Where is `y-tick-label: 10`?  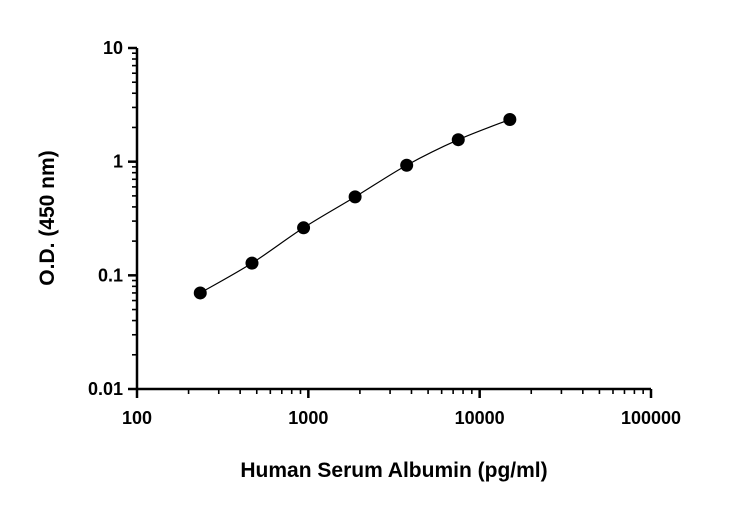 y-tick-label: 10 is located at coordinates (113, 48).